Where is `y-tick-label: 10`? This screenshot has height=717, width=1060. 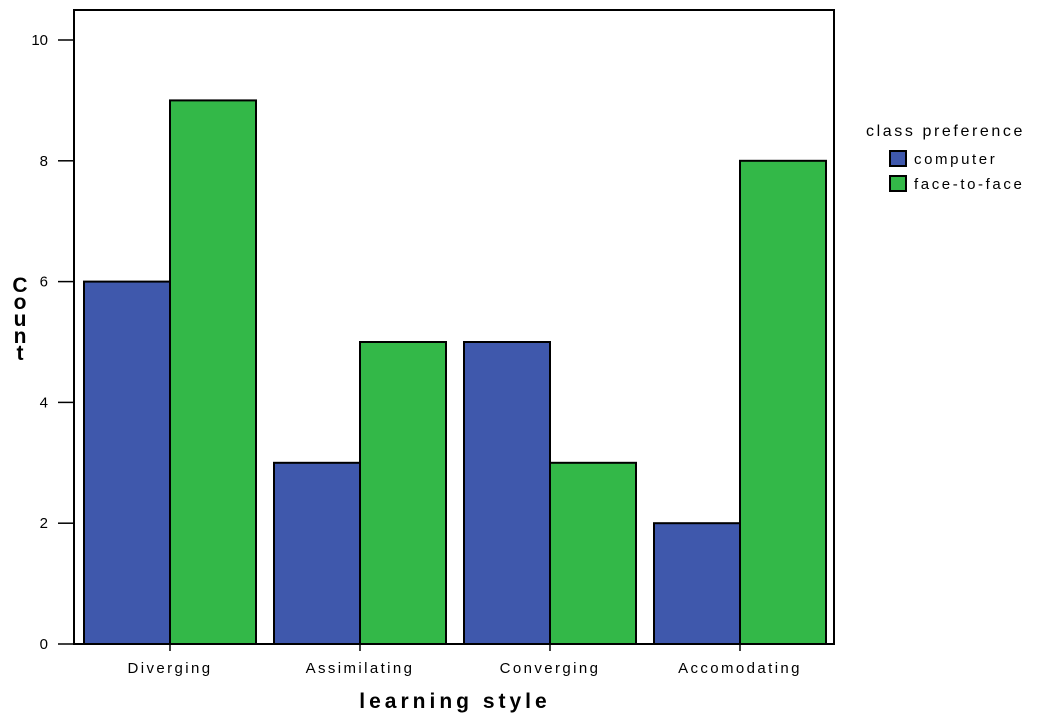 y-tick-label: 10 is located at coordinates (39, 40).